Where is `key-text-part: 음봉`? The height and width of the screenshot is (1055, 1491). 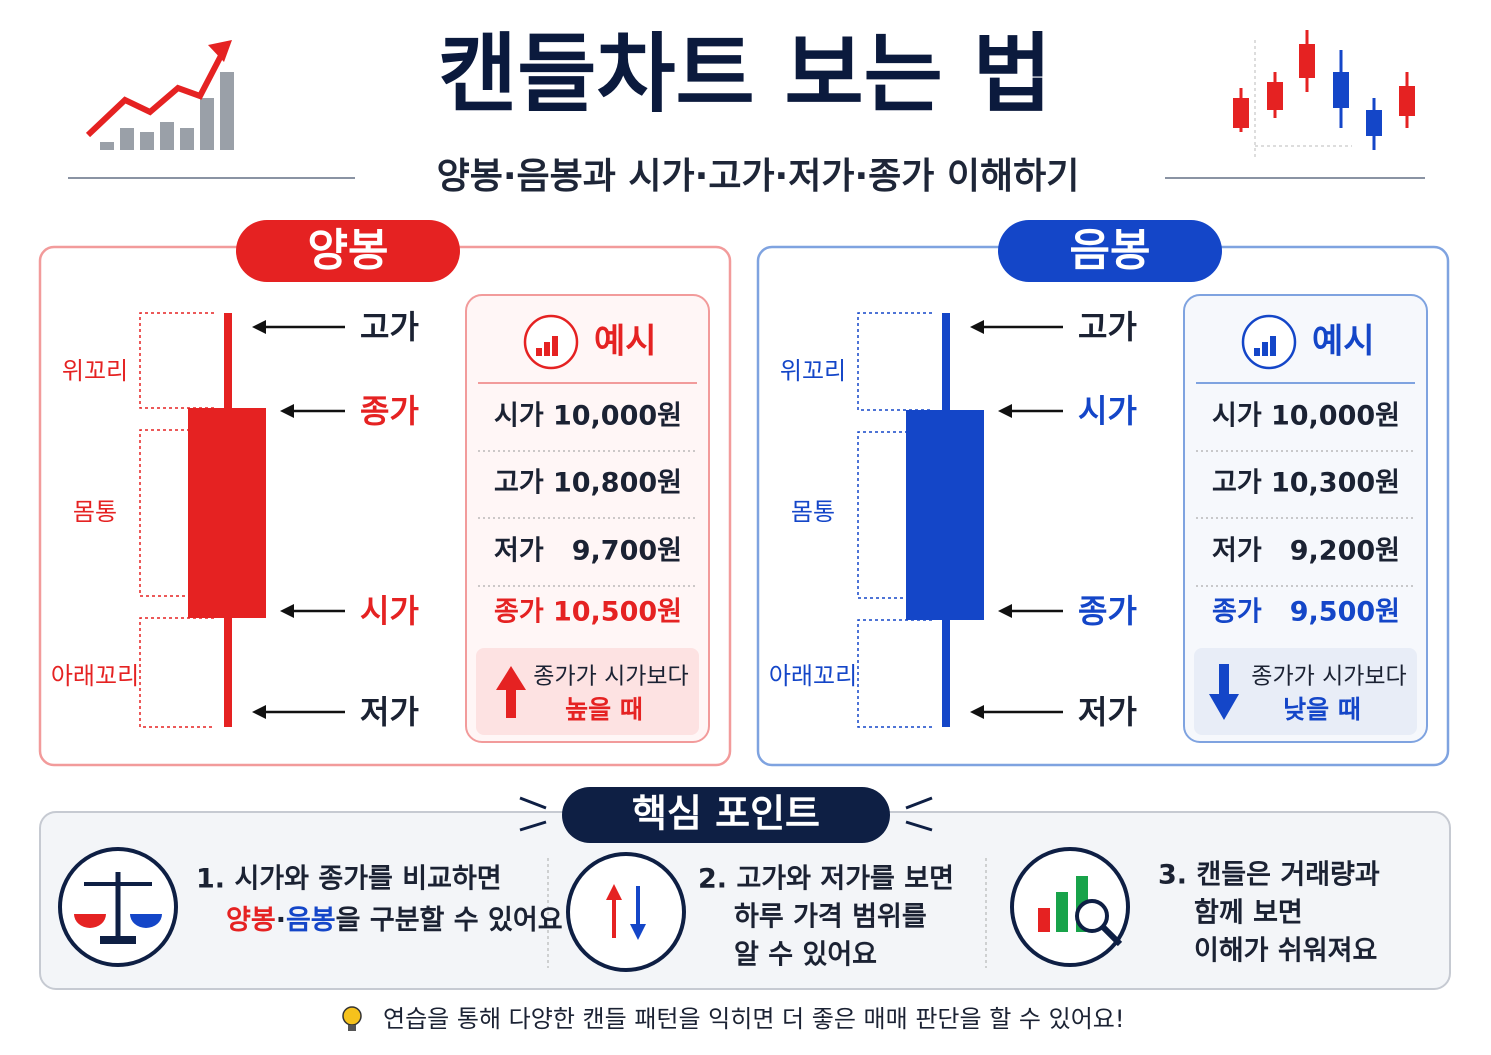 key-text-part: 음봉 is located at coordinates (311, 920).